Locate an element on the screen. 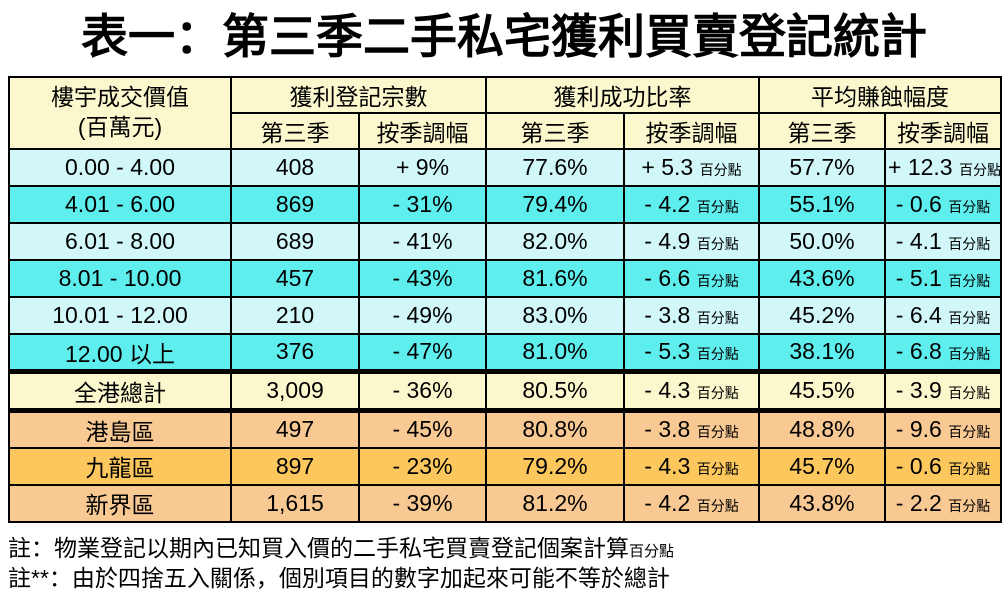 This screenshot has width=1008, height=609. cell-value: + 12.3 is located at coordinates (923, 166).